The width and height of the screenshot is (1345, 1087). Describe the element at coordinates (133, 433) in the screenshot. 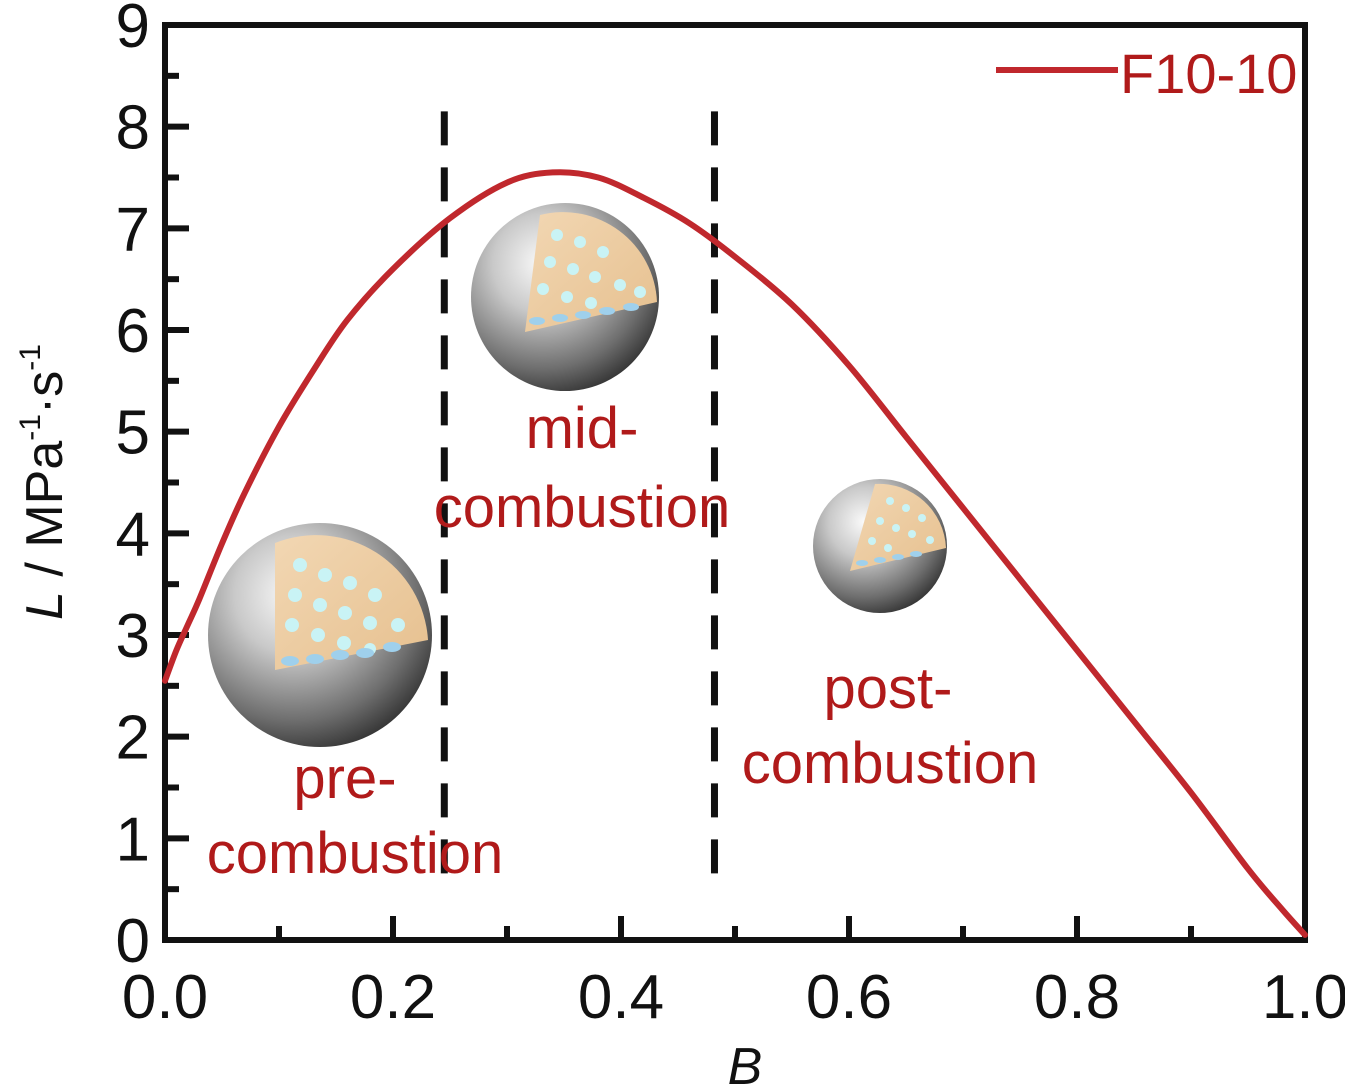

I see `y-tick-label: 5` at that location.